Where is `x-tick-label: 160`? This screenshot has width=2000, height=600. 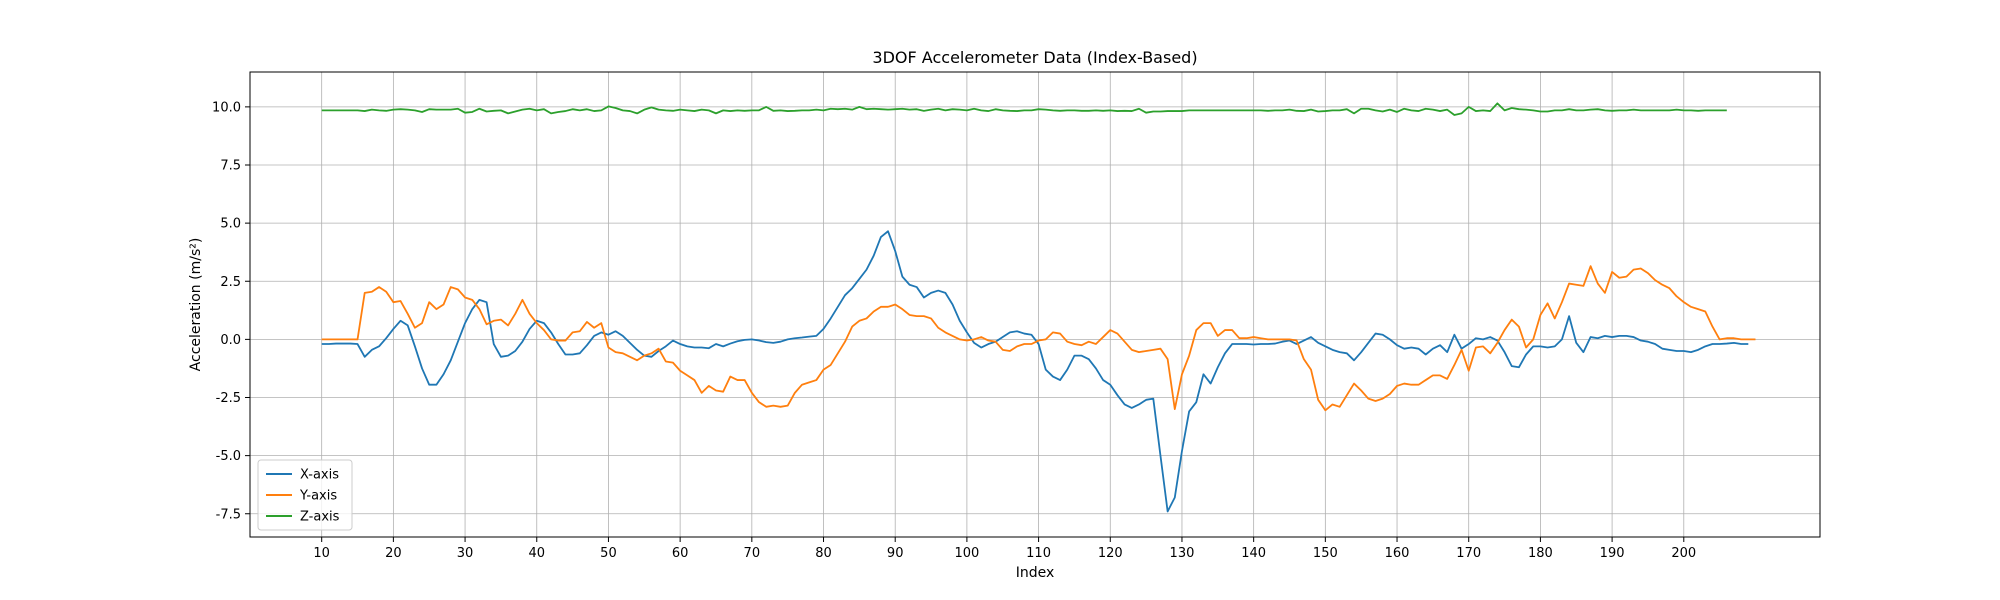 x-tick-label: 160 is located at coordinates (1397, 553).